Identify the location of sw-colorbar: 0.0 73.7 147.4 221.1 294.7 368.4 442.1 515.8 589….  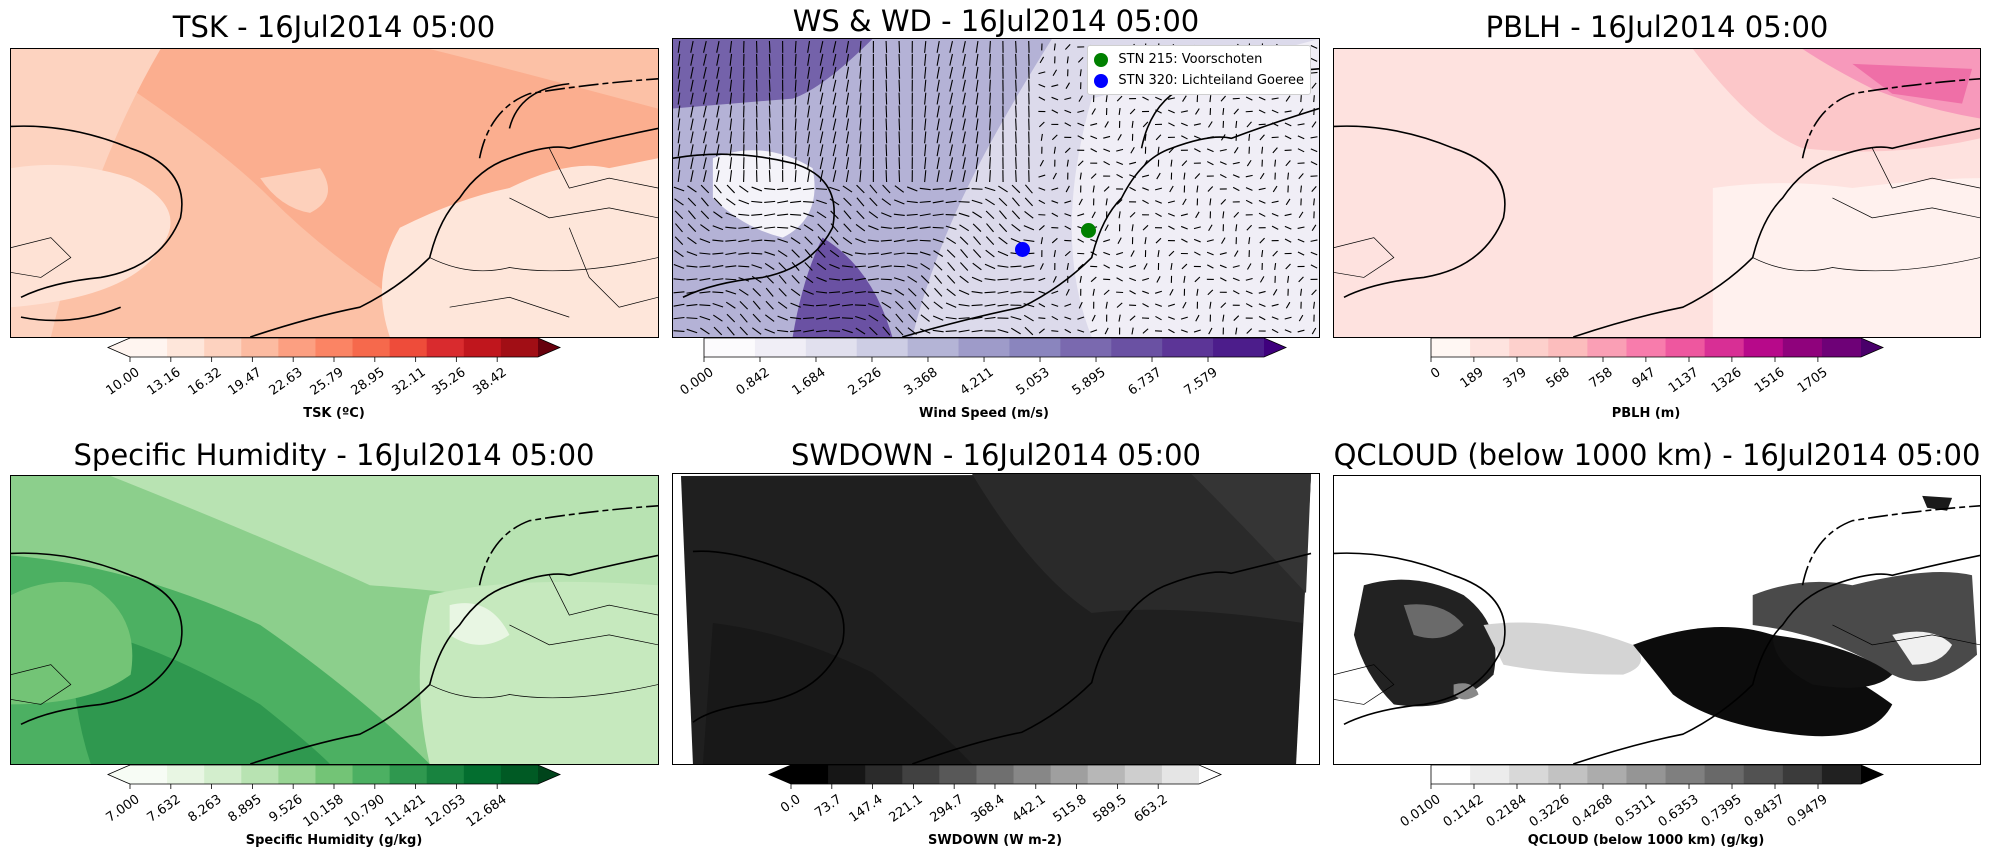
(995, 809).